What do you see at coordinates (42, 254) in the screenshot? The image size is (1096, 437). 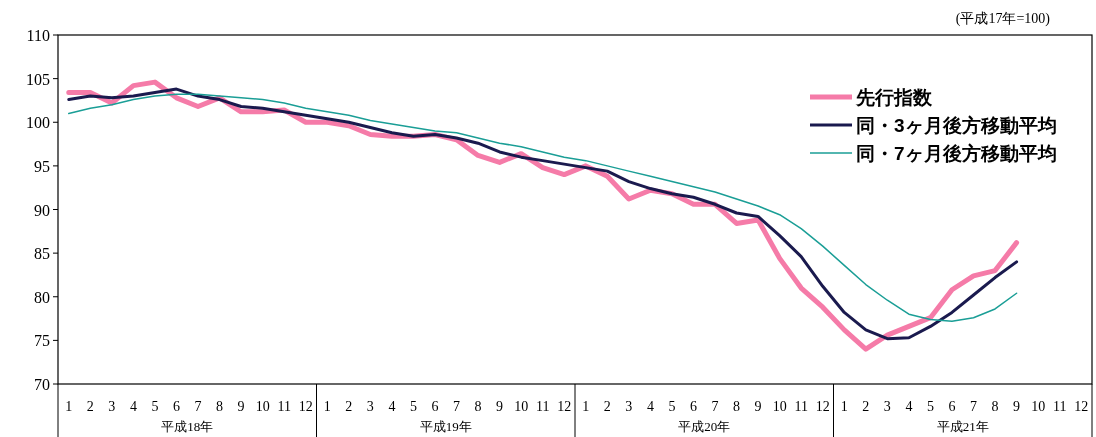 I see `y-tick-label: 85` at bounding box center [42, 254].